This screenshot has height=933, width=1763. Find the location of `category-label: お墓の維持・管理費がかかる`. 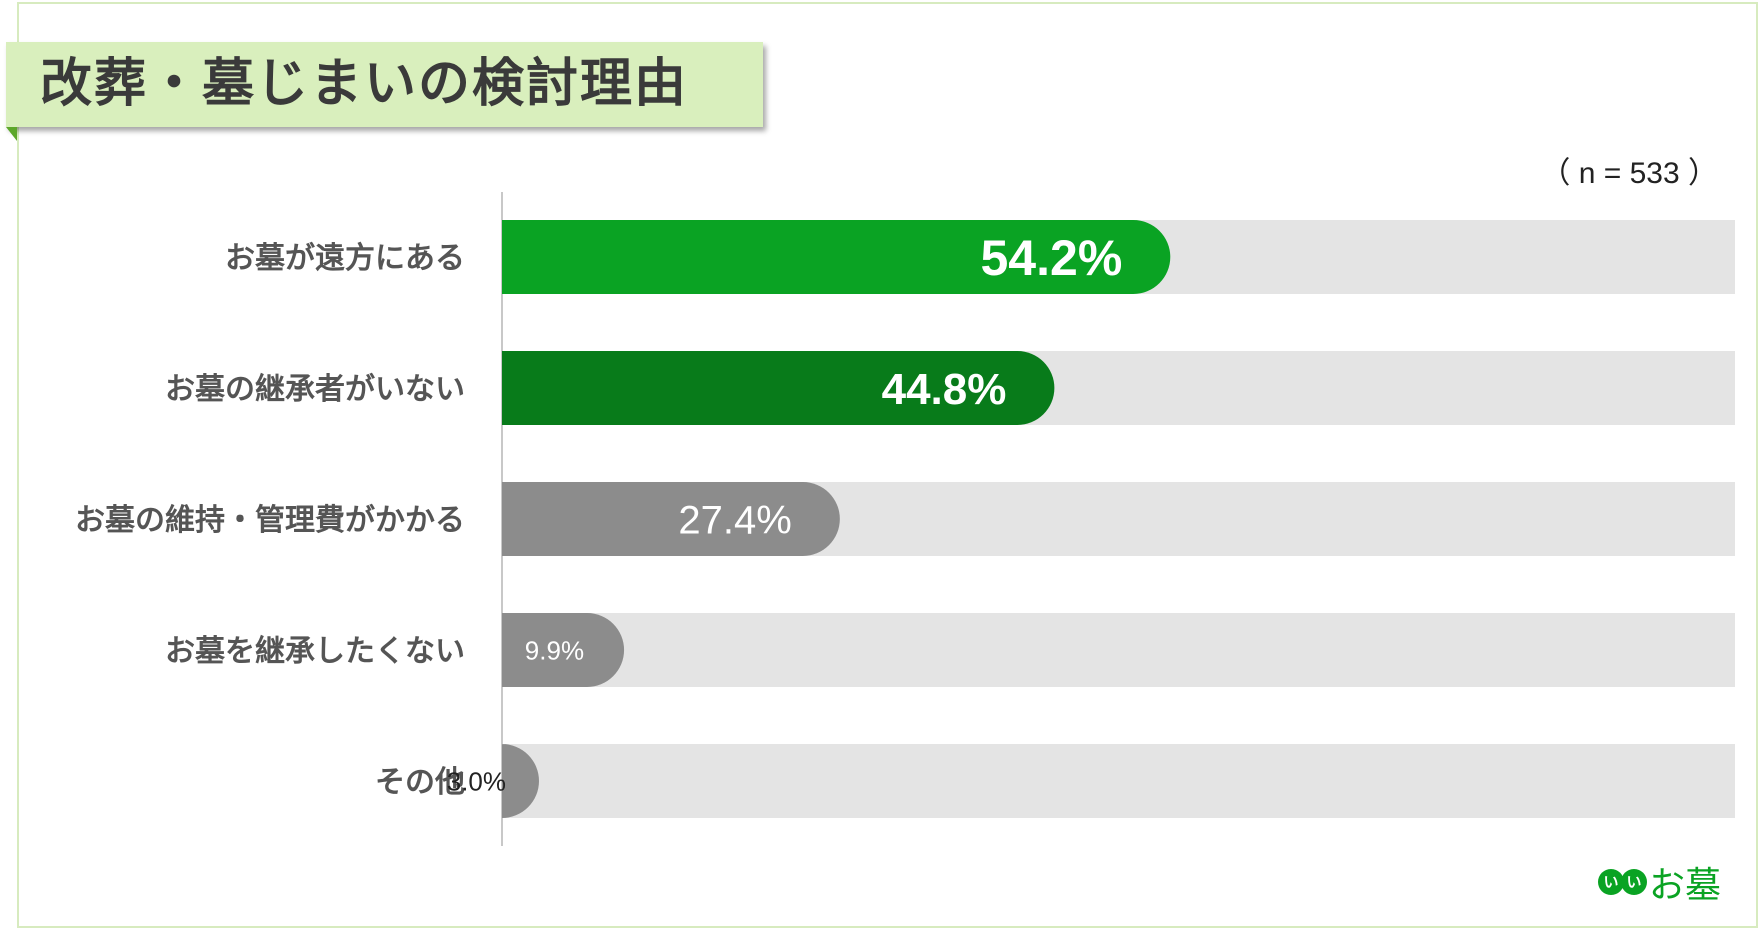

category-label: お墓の維持・管理費がかかる is located at coordinates (270, 520).